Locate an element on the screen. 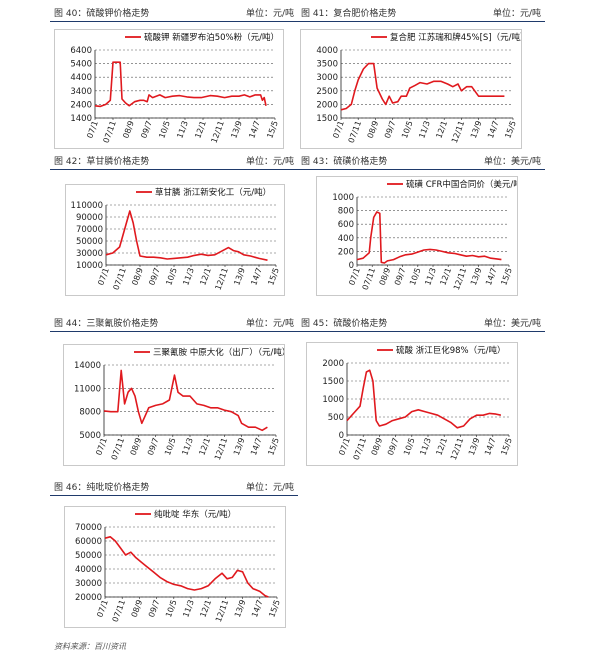 The height and width of the screenshot is (661, 595). y-tick-label: 4000 is located at coordinates (327, 51).